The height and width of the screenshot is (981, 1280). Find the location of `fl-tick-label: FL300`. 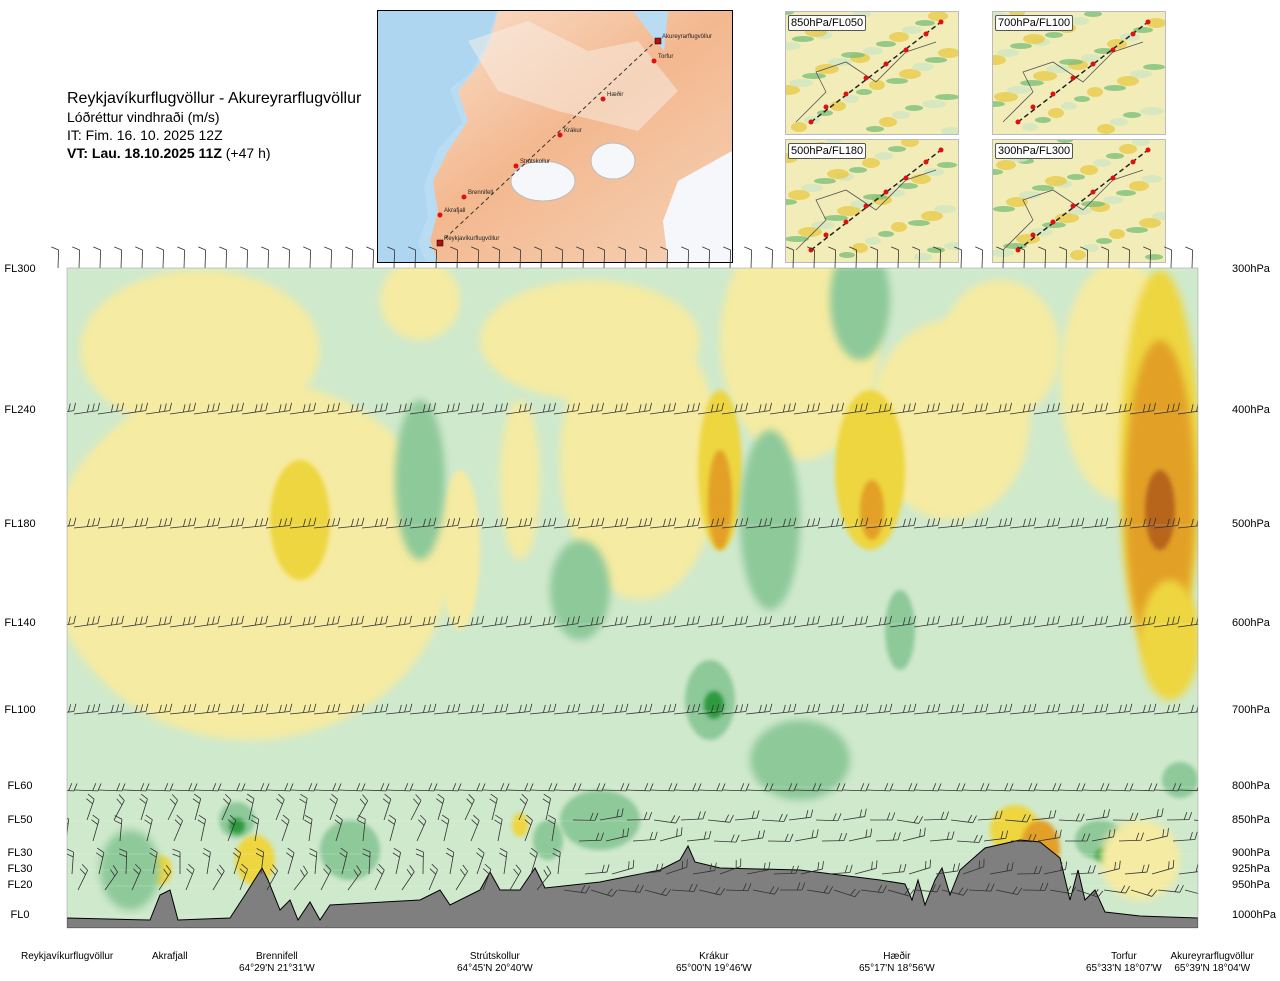

fl-tick-label: FL300 is located at coordinates (20, 269).